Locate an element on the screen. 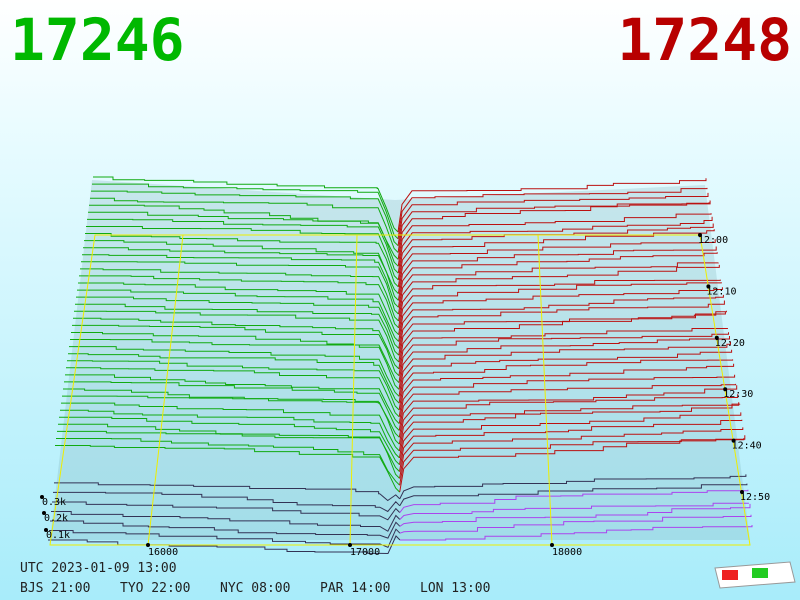 This screenshot has height=600, width=800. bid-price: 17246 is located at coordinates (97, 40).